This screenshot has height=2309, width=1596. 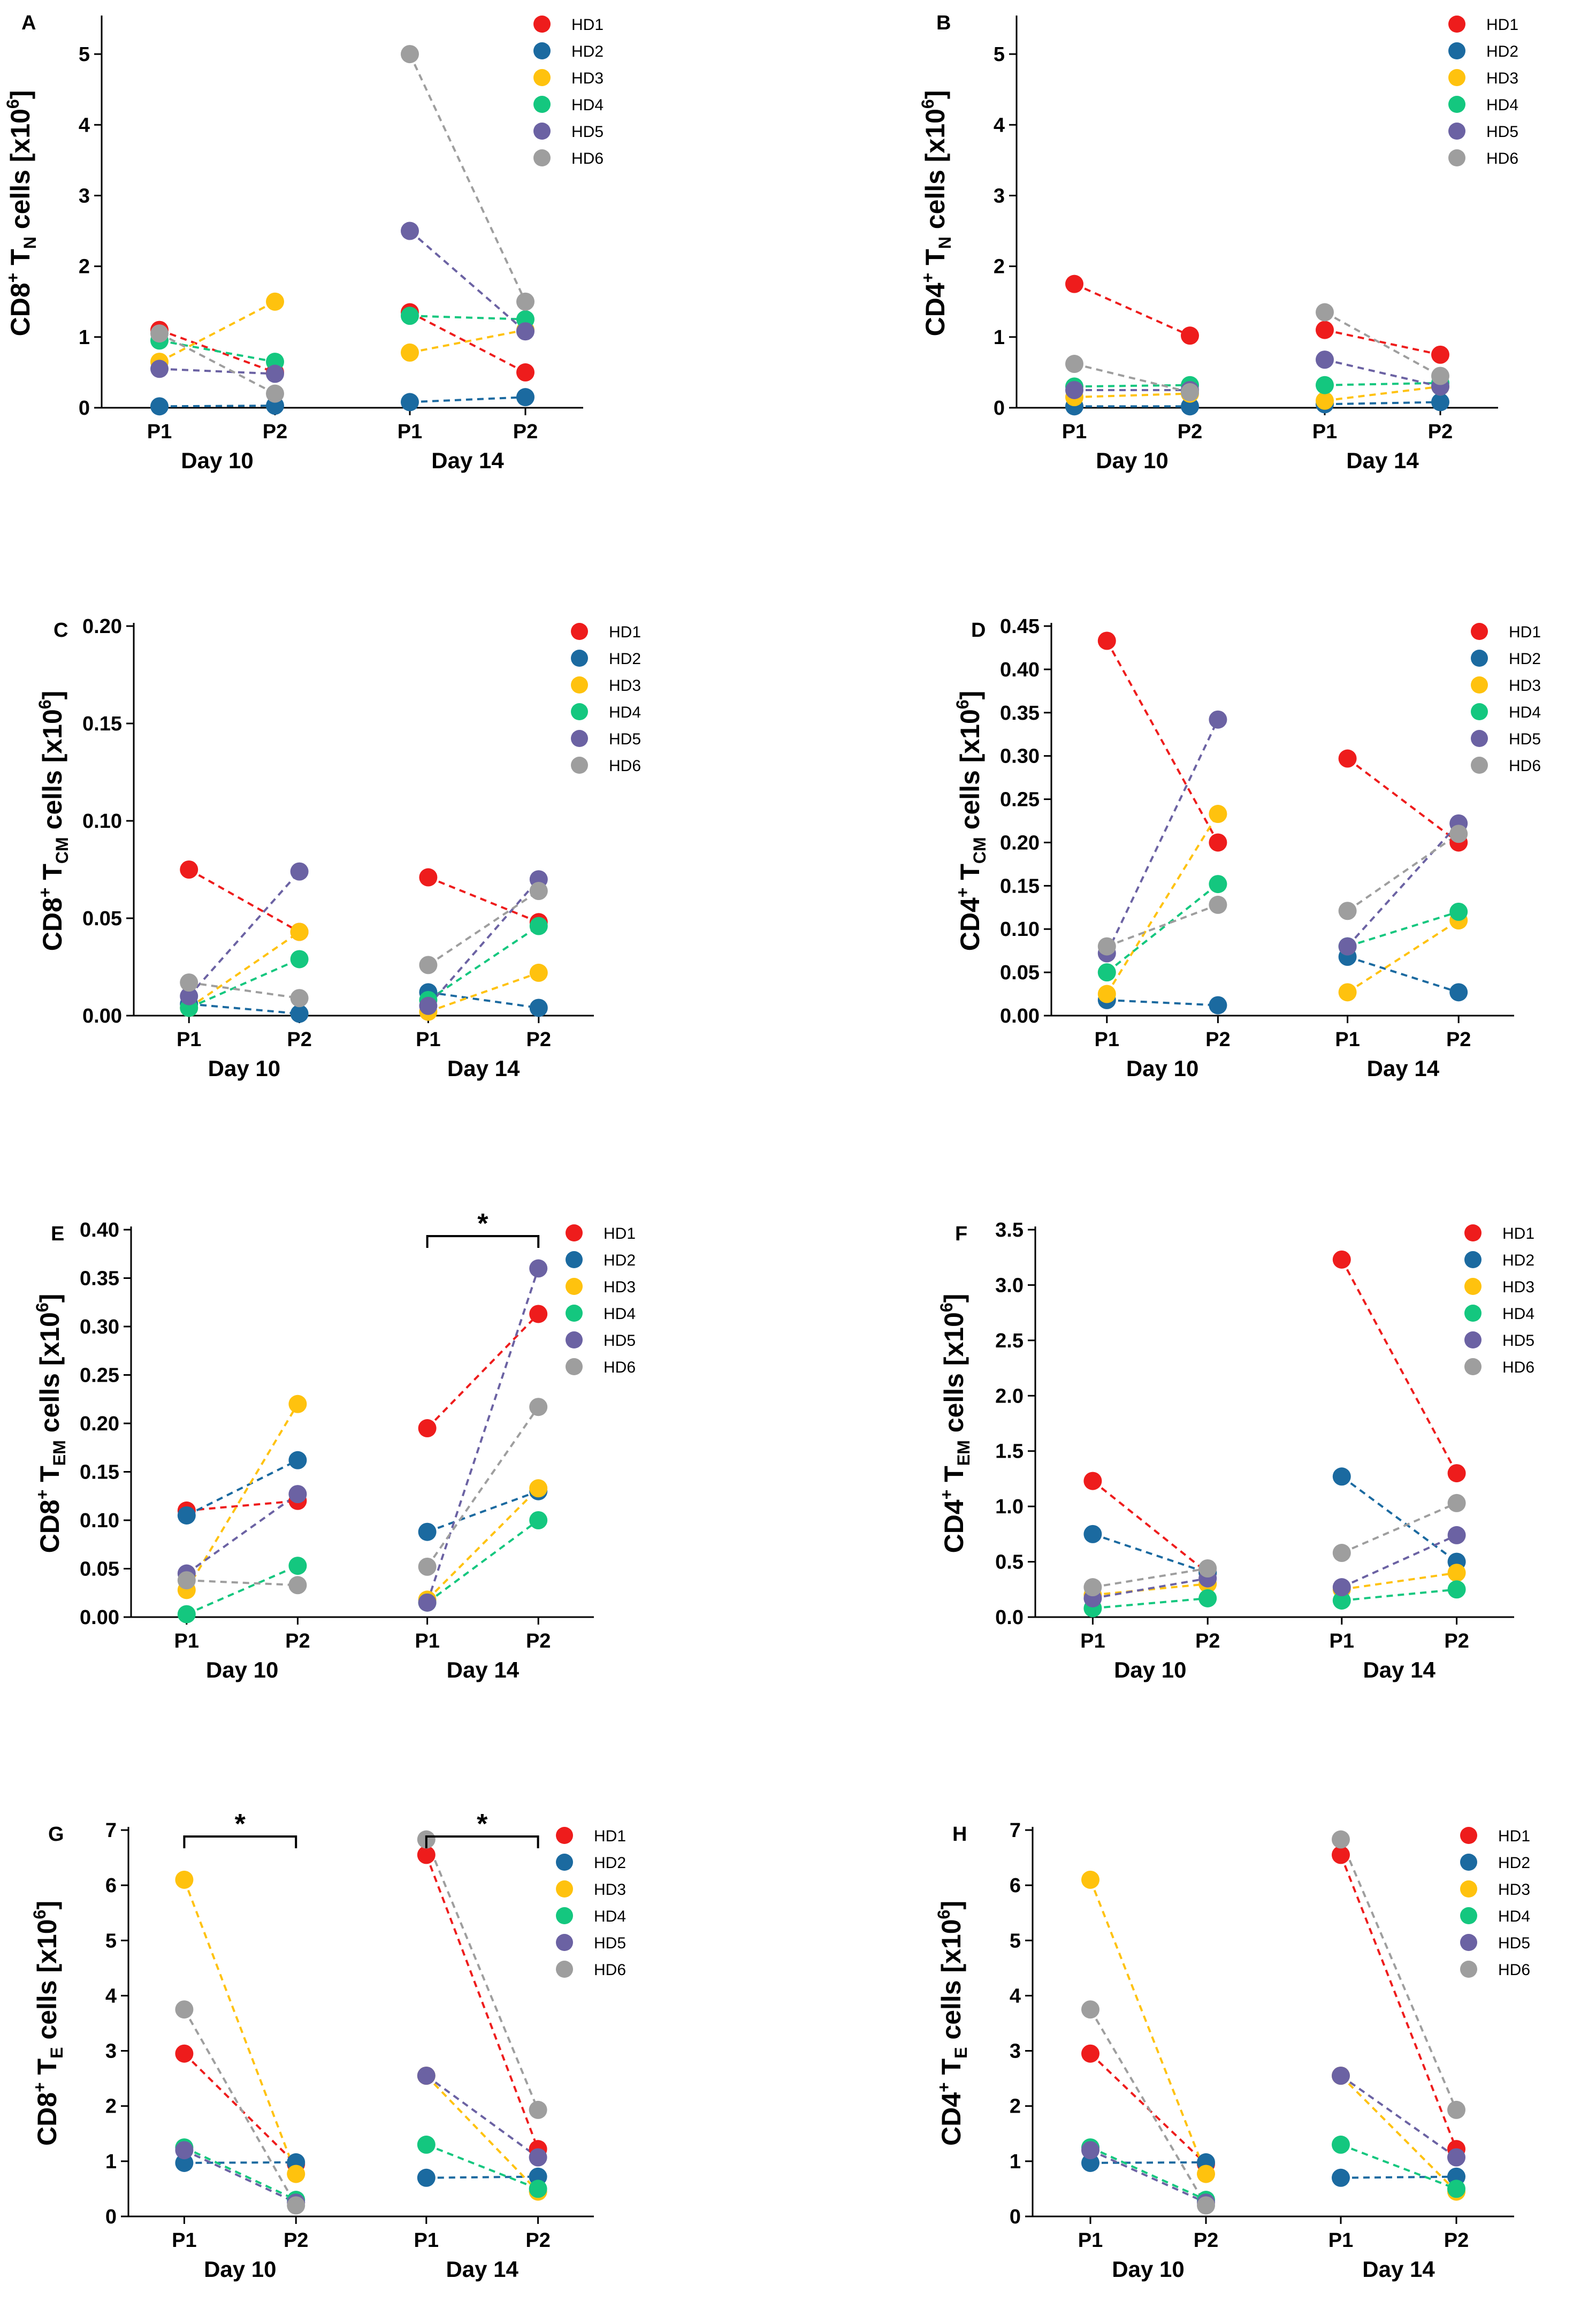 What do you see at coordinates (610, 1863) in the screenshot?
I see `legend-label: HD2` at bounding box center [610, 1863].